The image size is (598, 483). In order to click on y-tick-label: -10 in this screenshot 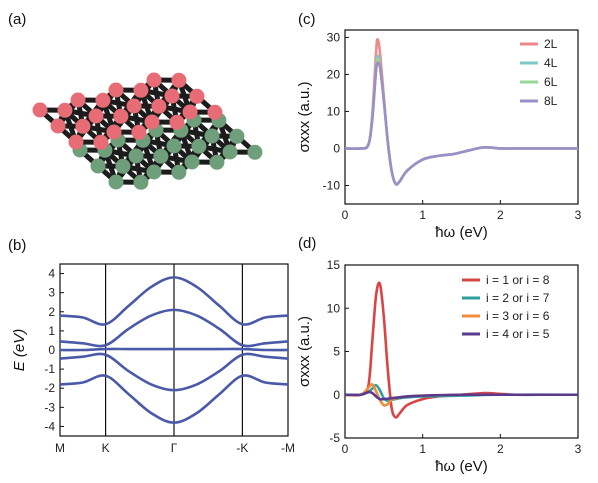, I will do `click(332, 185)`.